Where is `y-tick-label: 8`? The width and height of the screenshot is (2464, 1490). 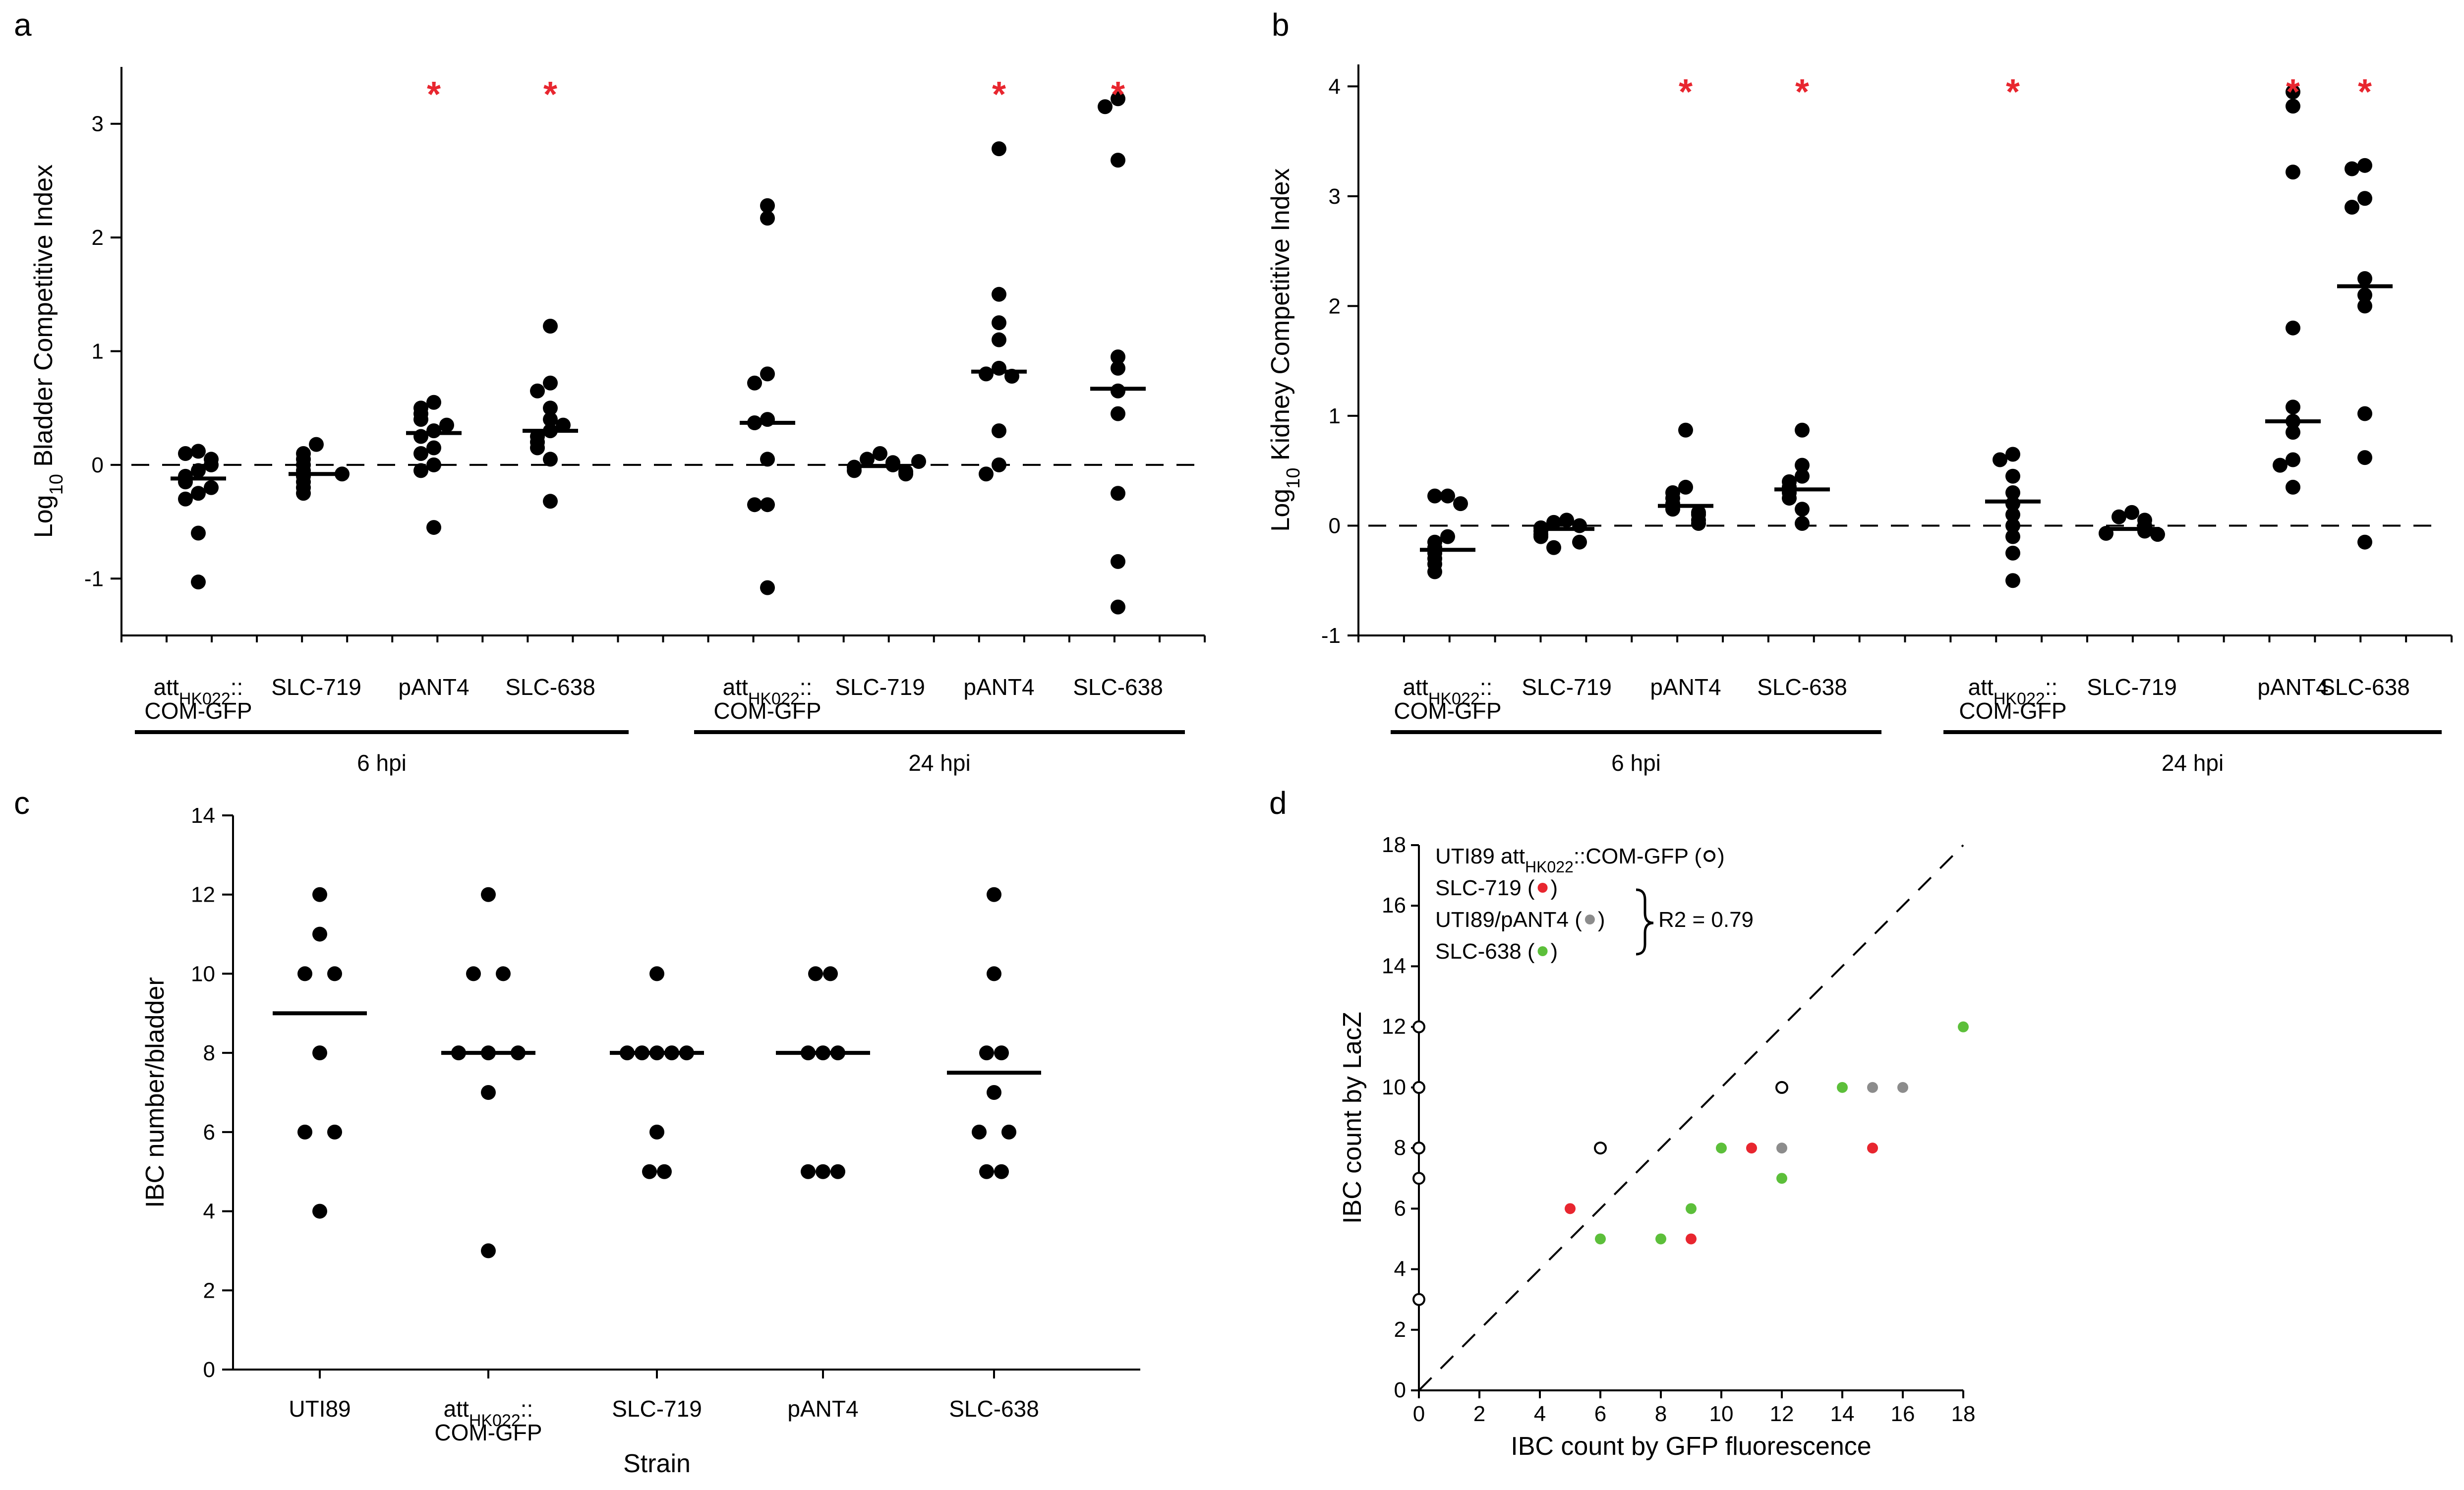 y-tick-label: 8 is located at coordinates (209, 1053).